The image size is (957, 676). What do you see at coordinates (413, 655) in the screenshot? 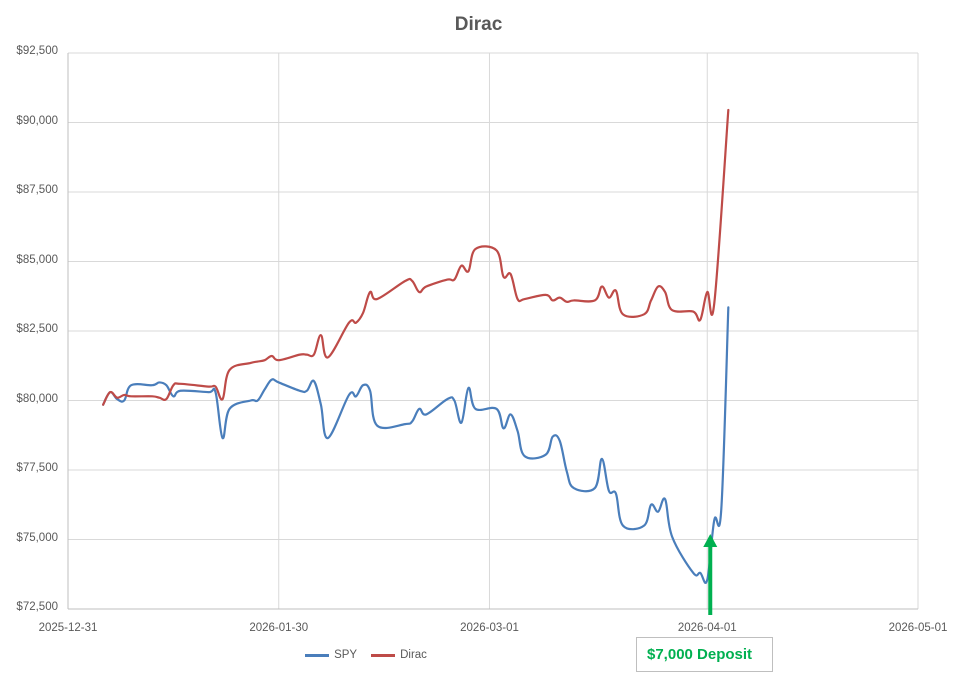
I see `legend-label-dirac: Dirac` at bounding box center [413, 655].